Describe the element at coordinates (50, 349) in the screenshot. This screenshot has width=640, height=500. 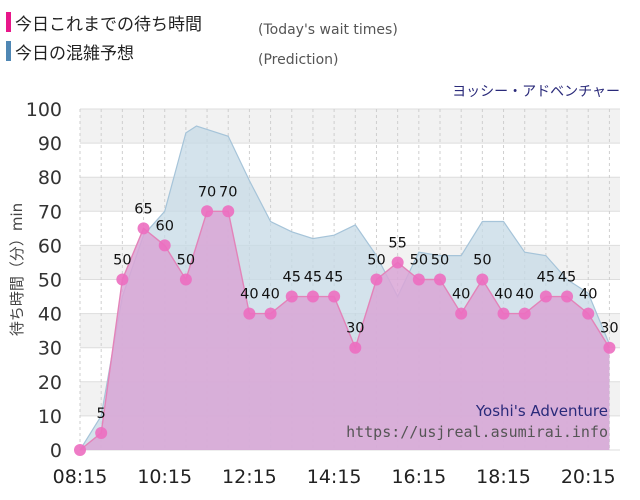
I see `y-tick-label: 30` at that location.